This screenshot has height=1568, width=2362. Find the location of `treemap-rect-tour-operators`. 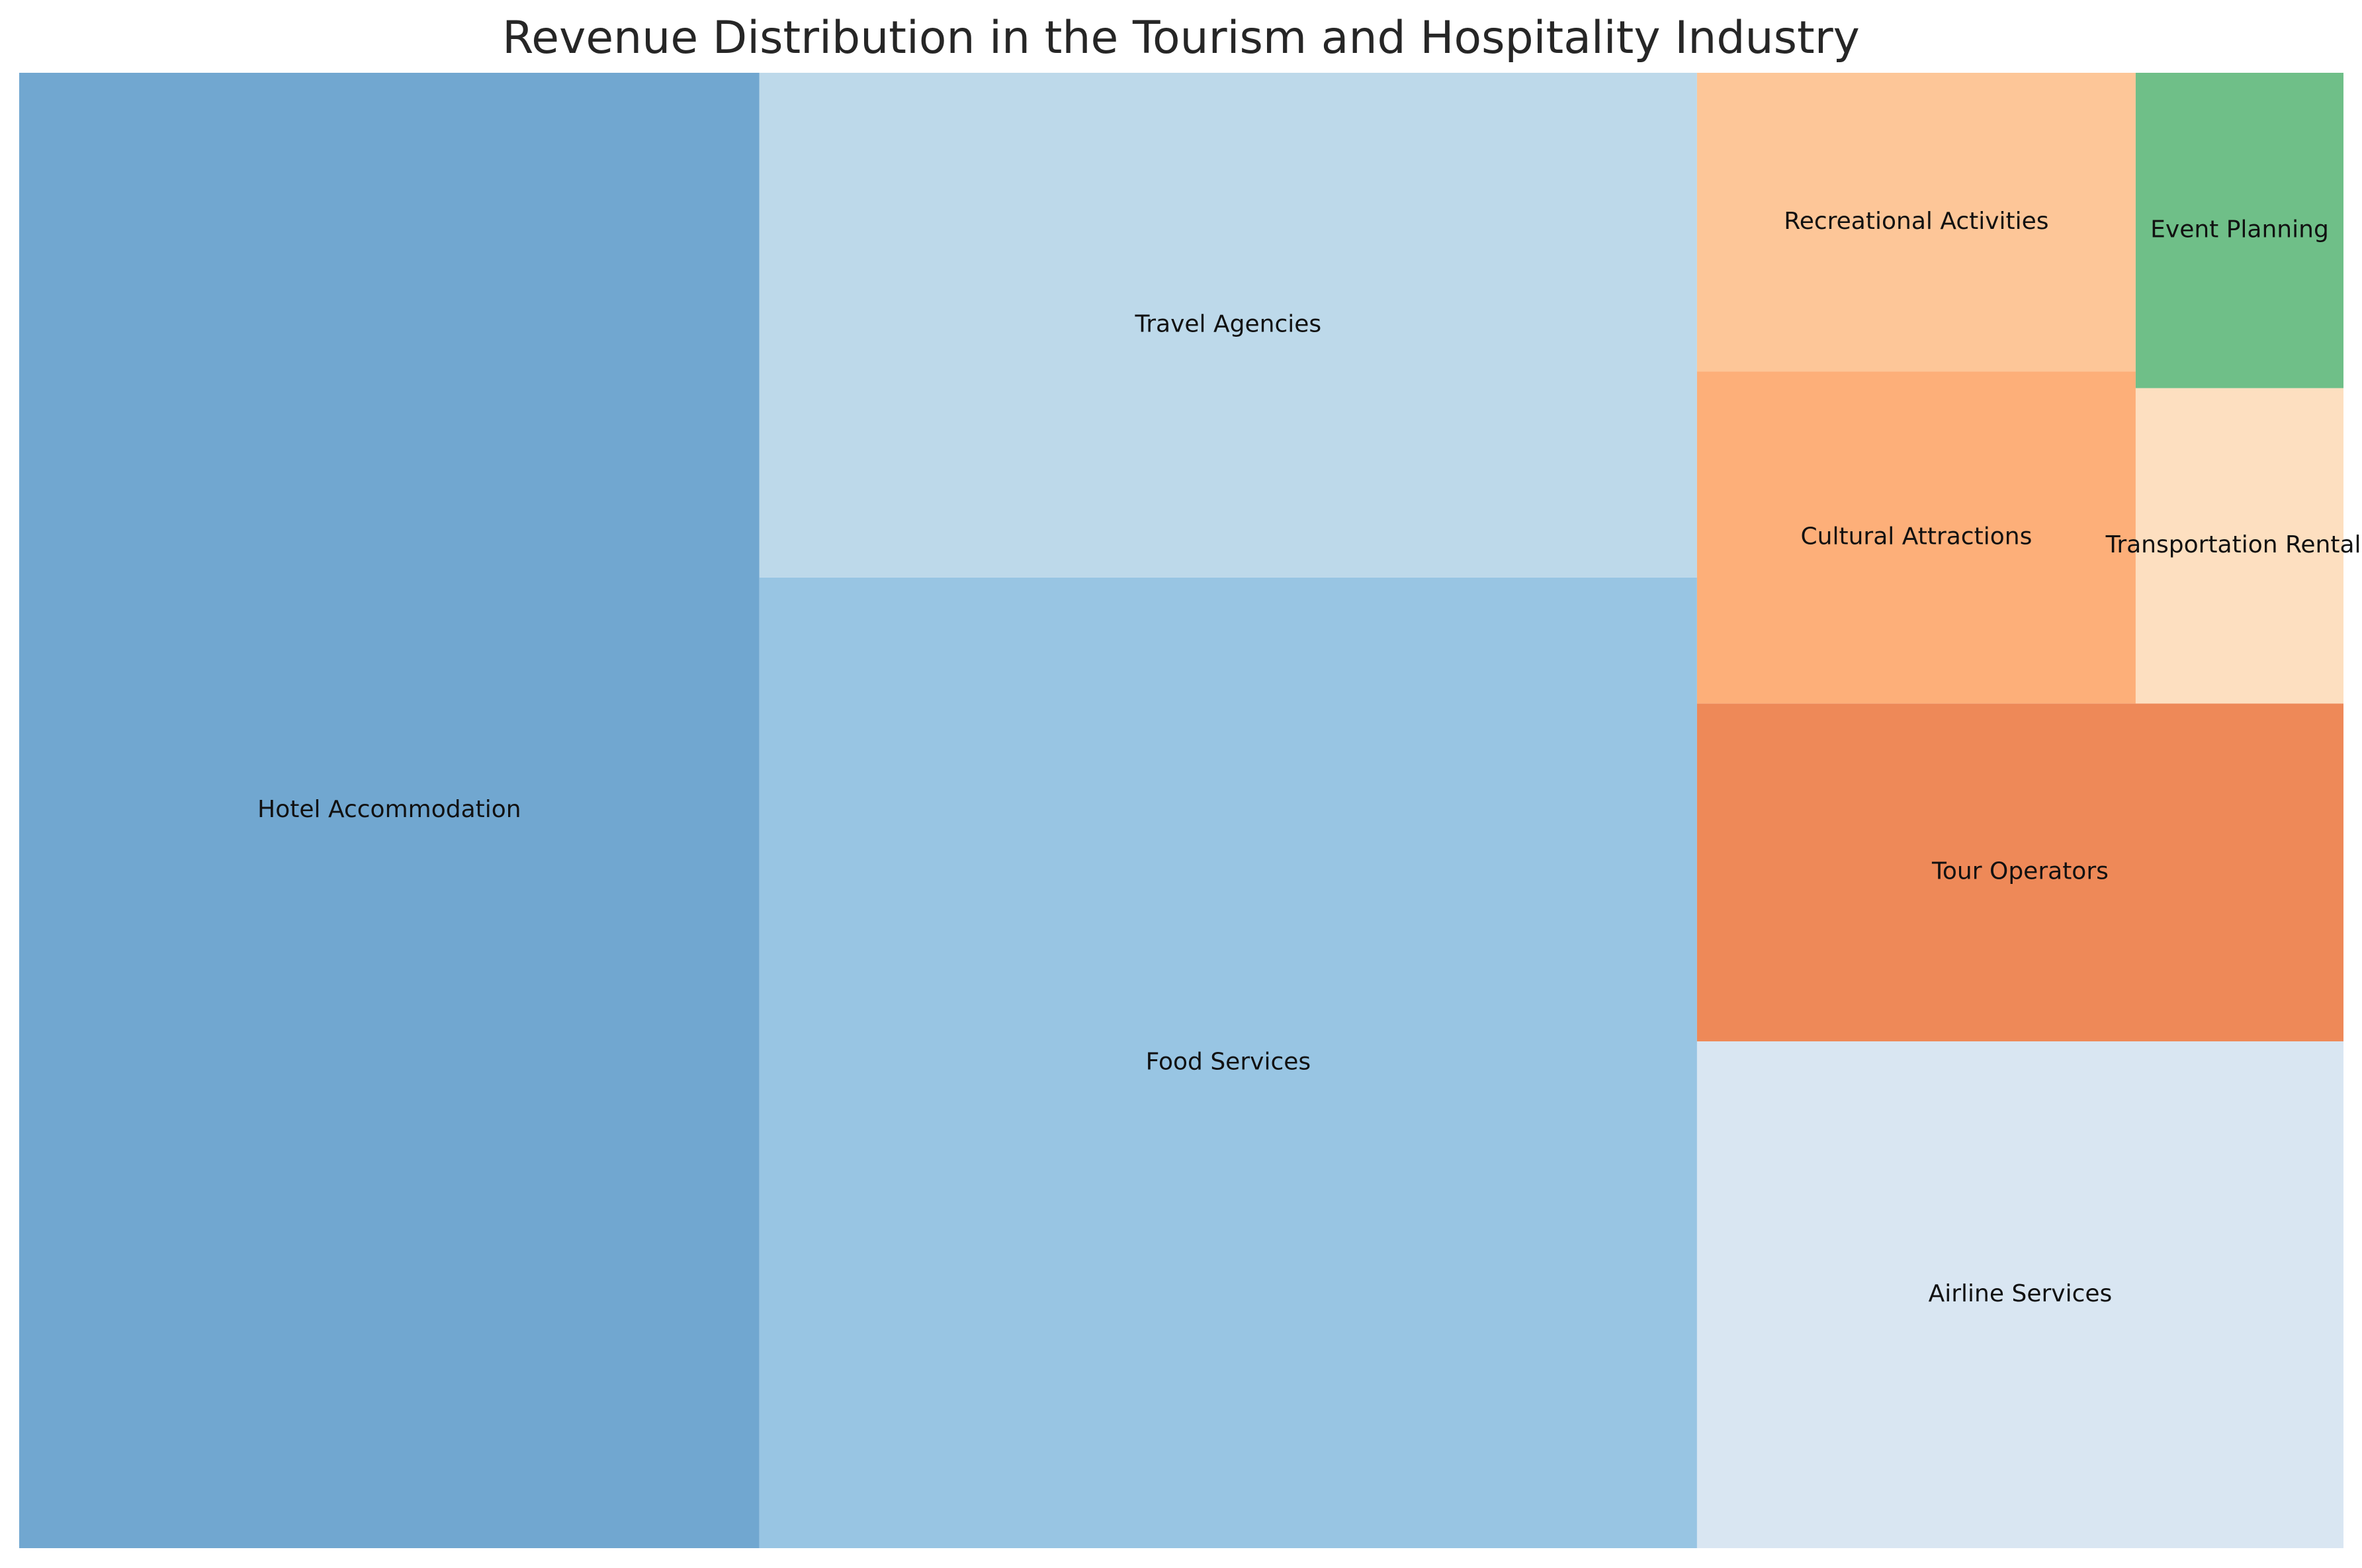

treemap-rect-tour-operators is located at coordinates (2019, 872).